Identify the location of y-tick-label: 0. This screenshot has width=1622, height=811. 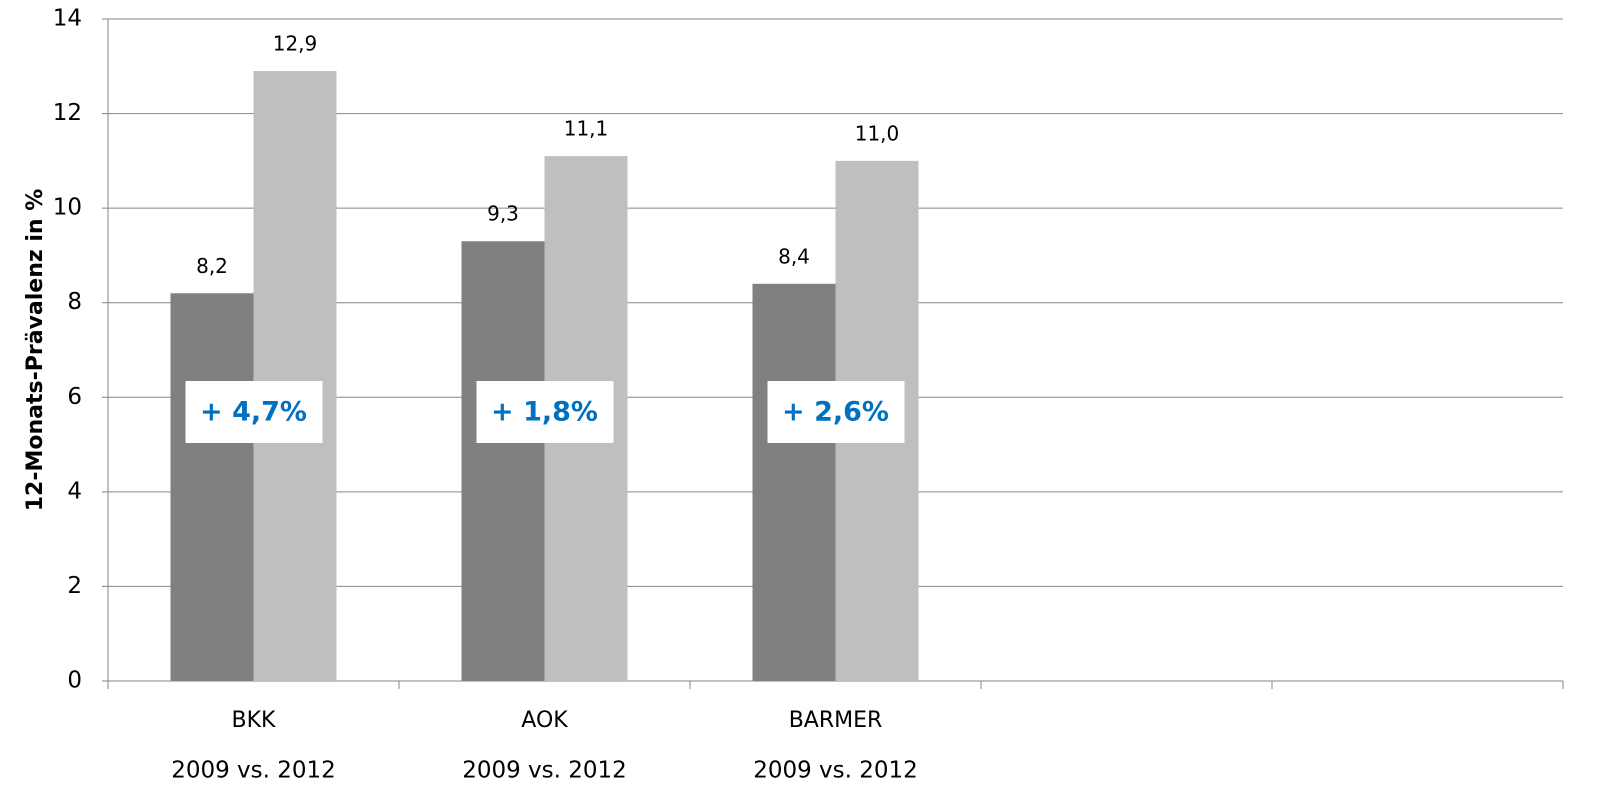
(74, 681).